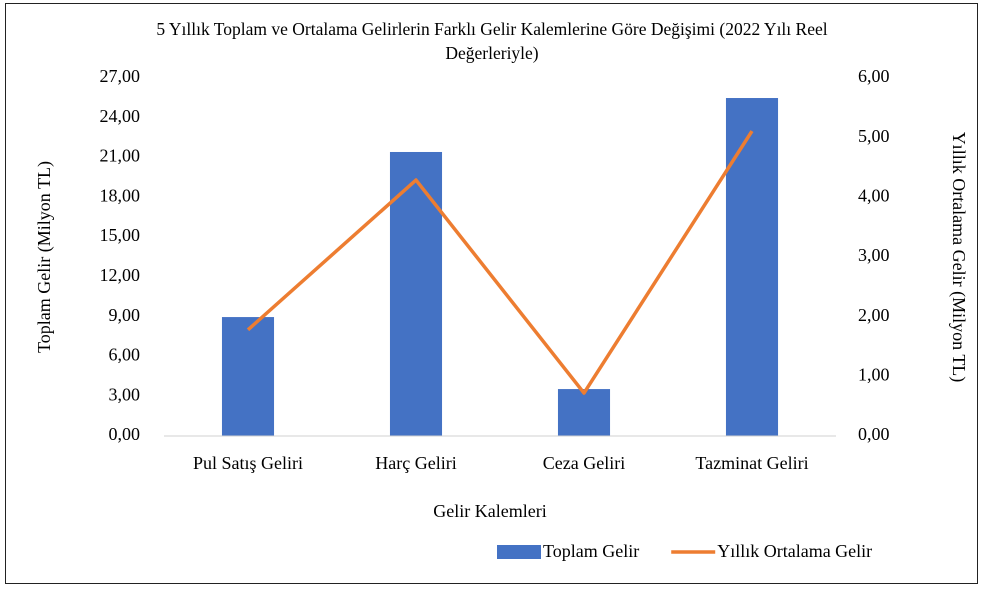 The width and height of the screenshot is (983, 589). I want to click on legend-swatch, so click(519, 552).